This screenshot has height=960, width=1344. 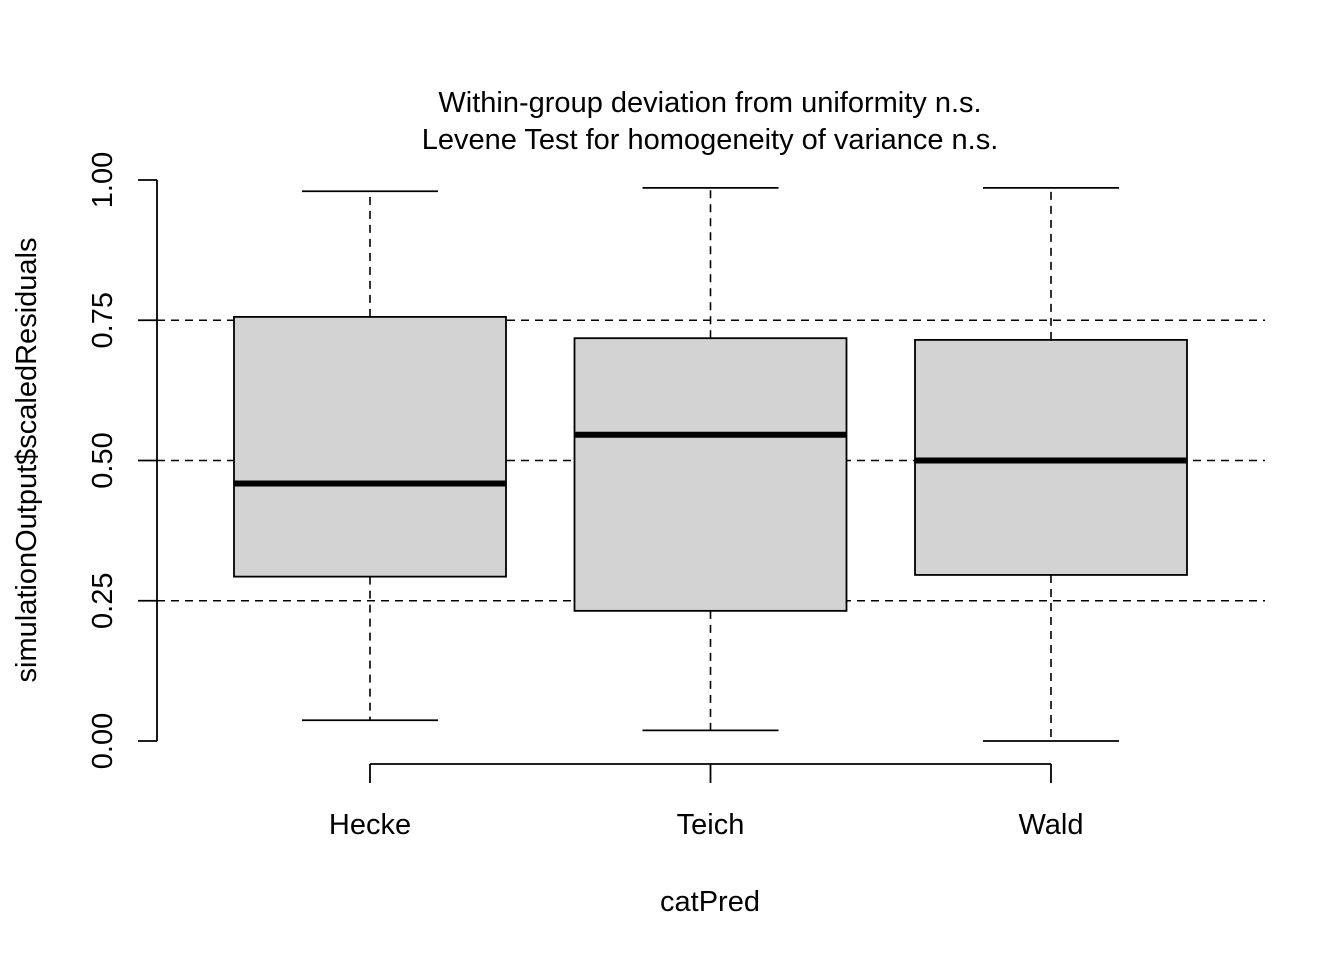 What do you see at coordinates (103, 741) in the screenshot?
I see `y-tick-label-0: 0.00` at bounding box center [103, 741].